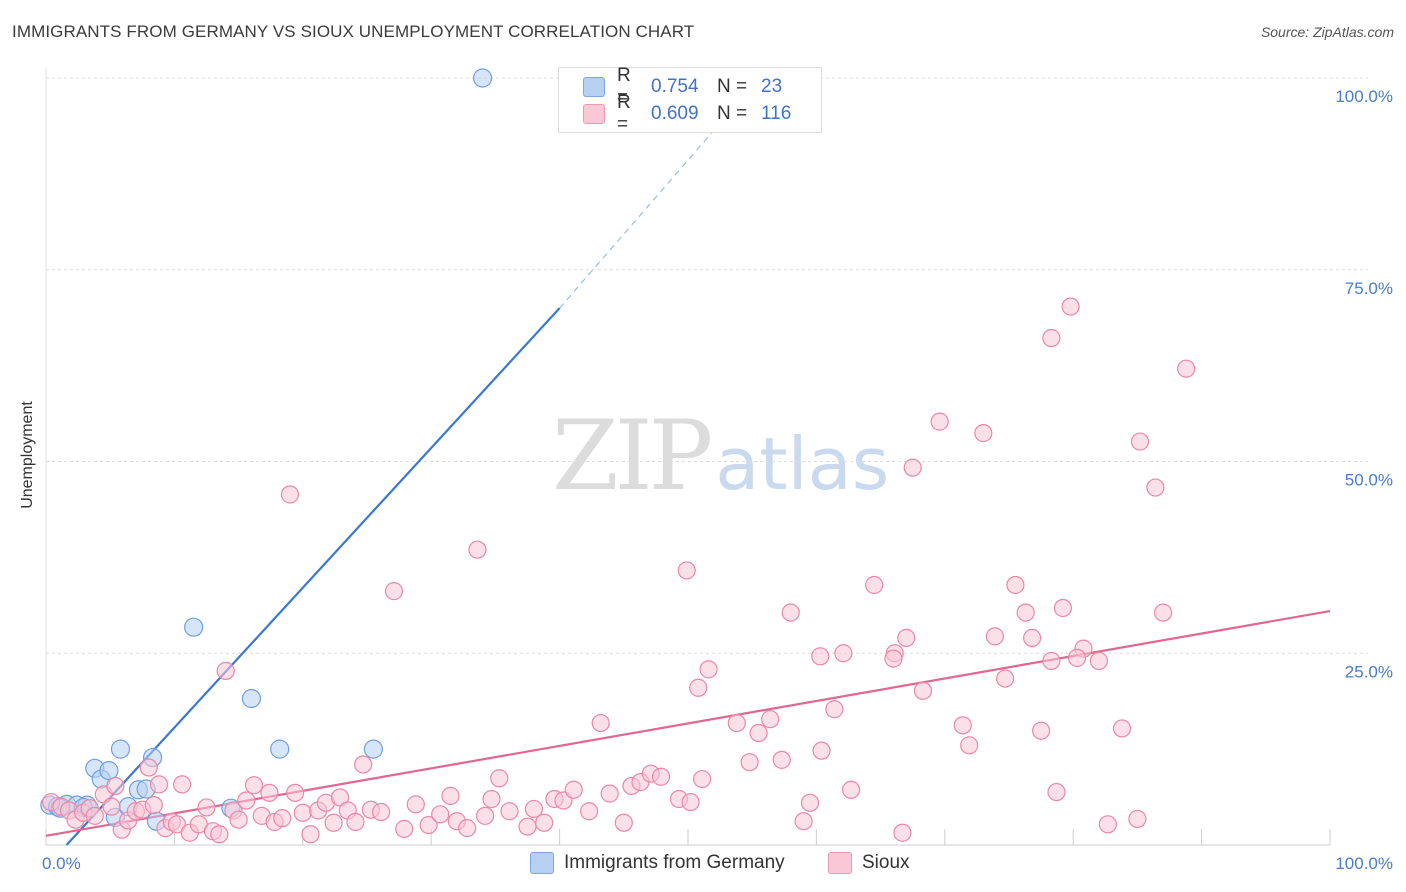 This screenshot has width=1406, height=892. Describe the element at coordinates (542, 863) in the screenshot. I see `series-swatch-germany` at that location.